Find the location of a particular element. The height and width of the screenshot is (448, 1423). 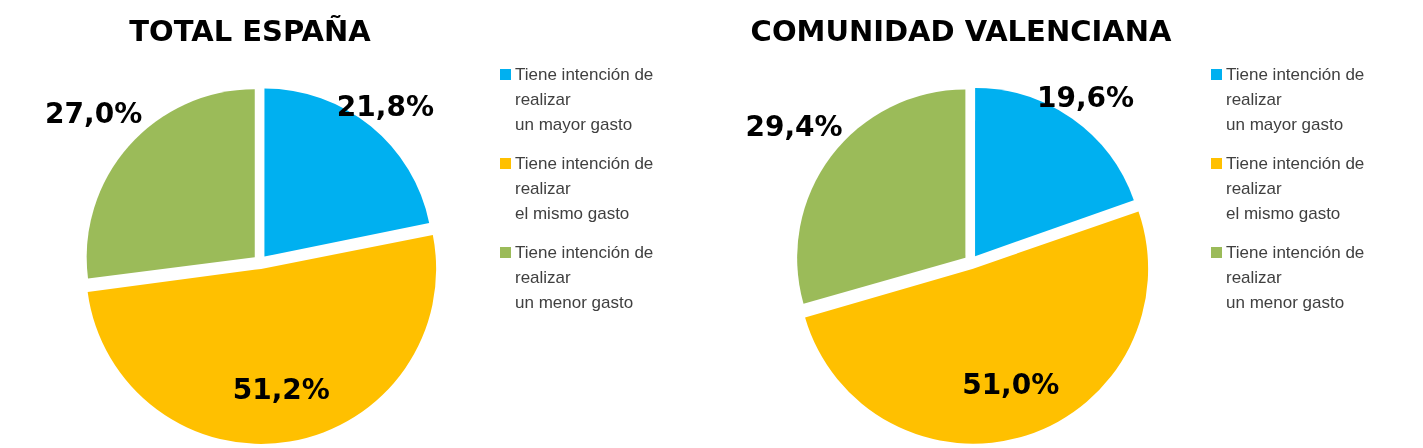

data-label: 19,6% is located at coordinates (1085, 98).